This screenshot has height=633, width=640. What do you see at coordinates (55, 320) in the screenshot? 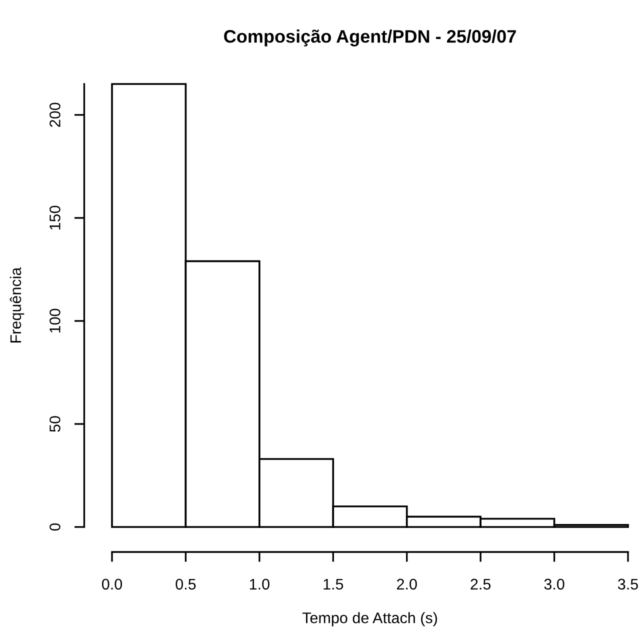
I see `y-tick-label: 100` at bounding box center [55, 320].